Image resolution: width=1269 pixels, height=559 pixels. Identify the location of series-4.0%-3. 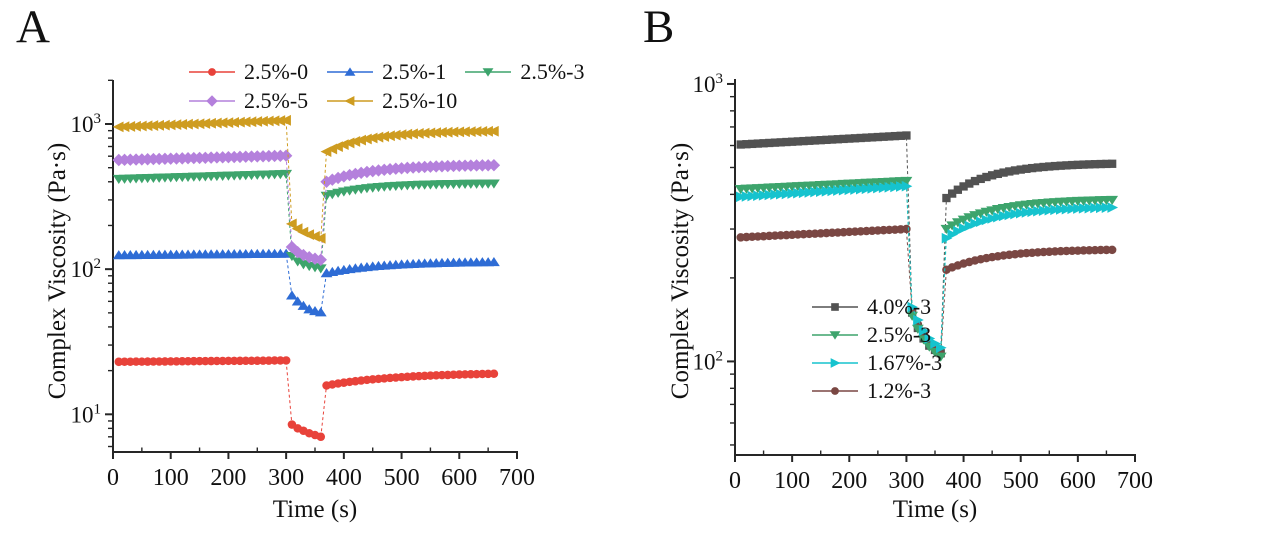
(926, 244).